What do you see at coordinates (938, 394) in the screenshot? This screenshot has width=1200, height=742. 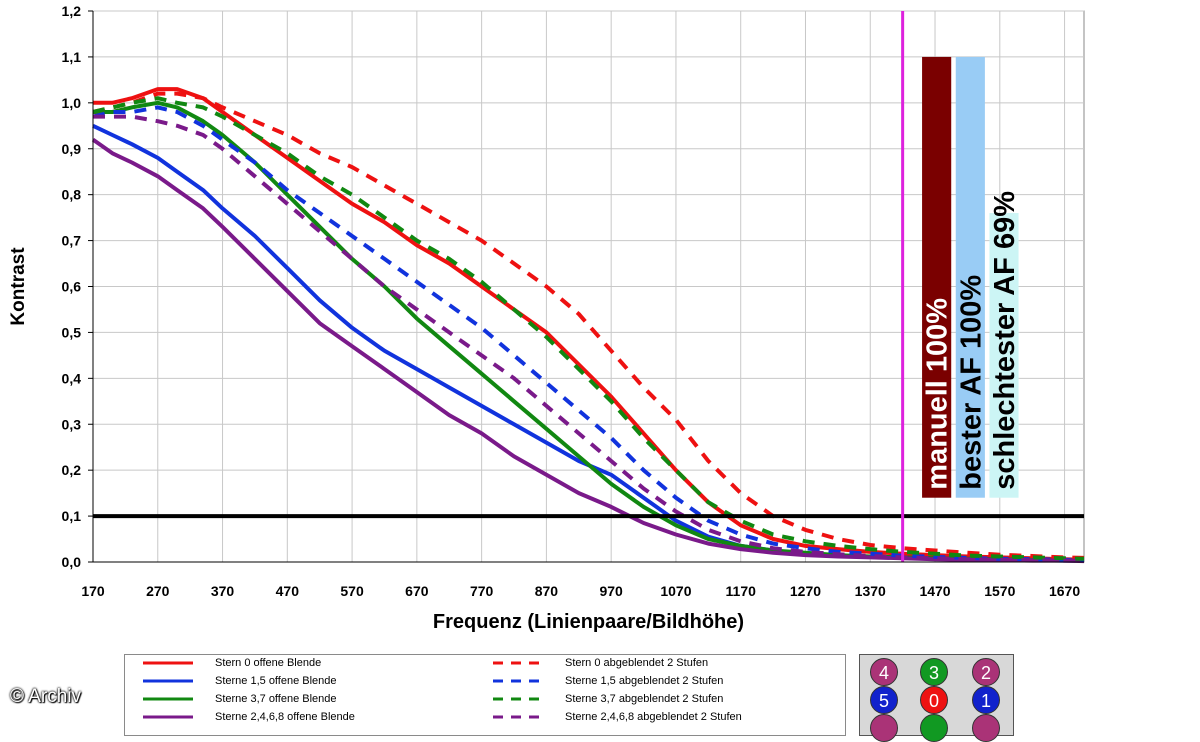 I see `af-bar-label-0: manuell 100%` at bounding box center [938, 394].